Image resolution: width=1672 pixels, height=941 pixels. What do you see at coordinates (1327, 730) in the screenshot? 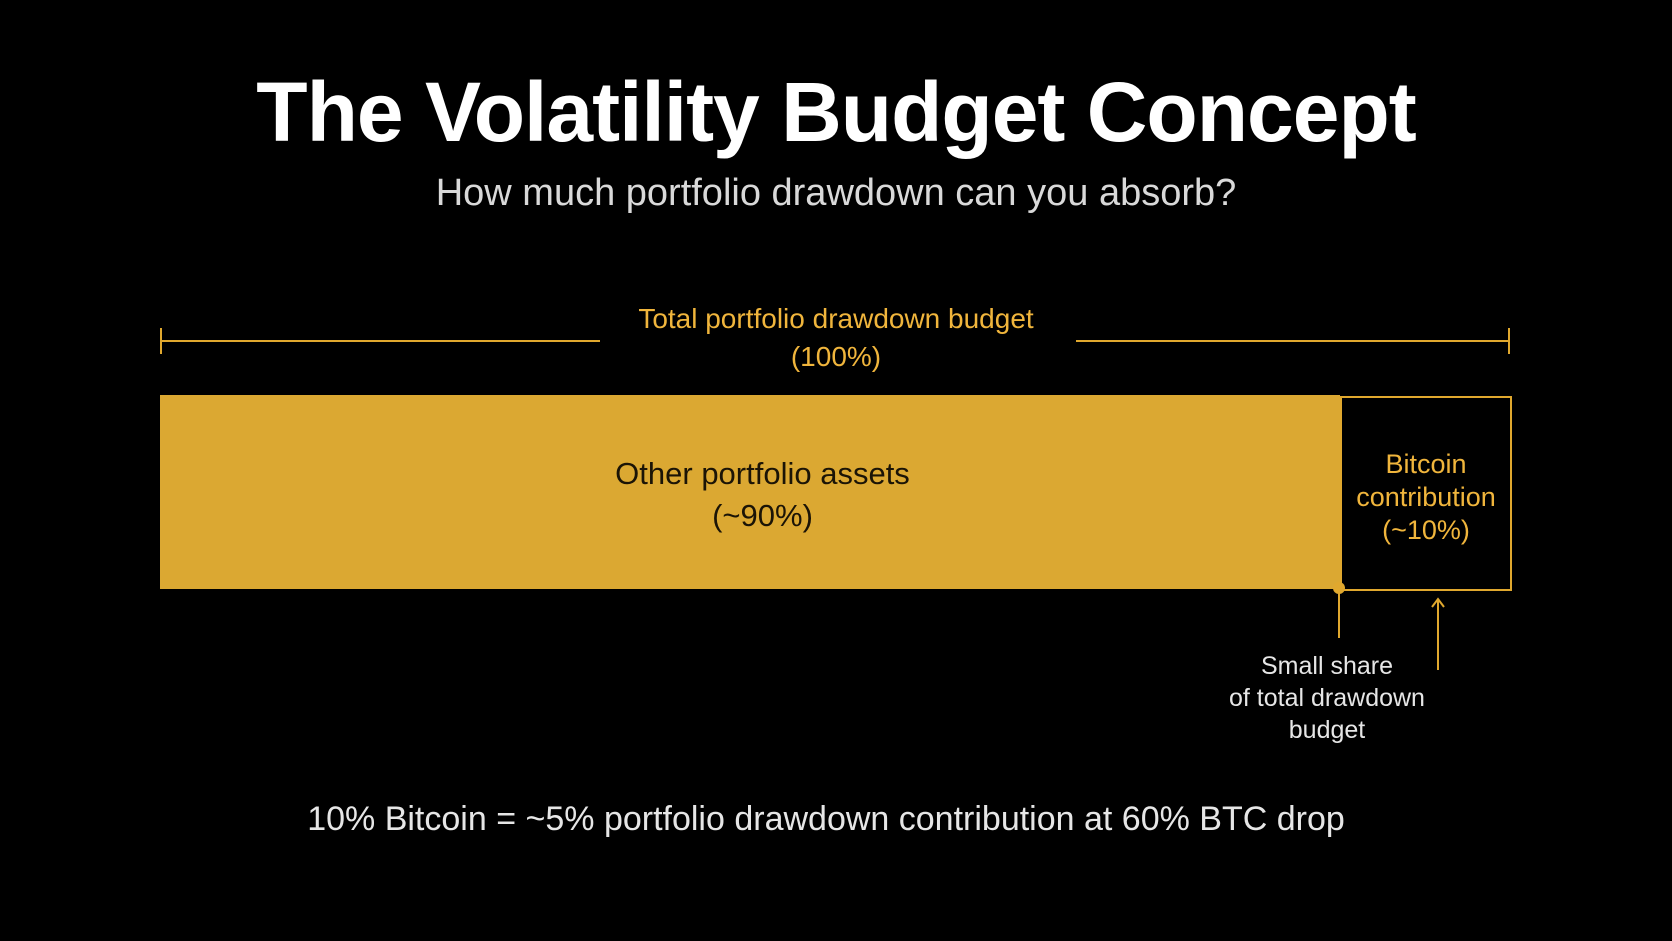
I see `small-share-line3: budget` at bounding box center [1327, 730].